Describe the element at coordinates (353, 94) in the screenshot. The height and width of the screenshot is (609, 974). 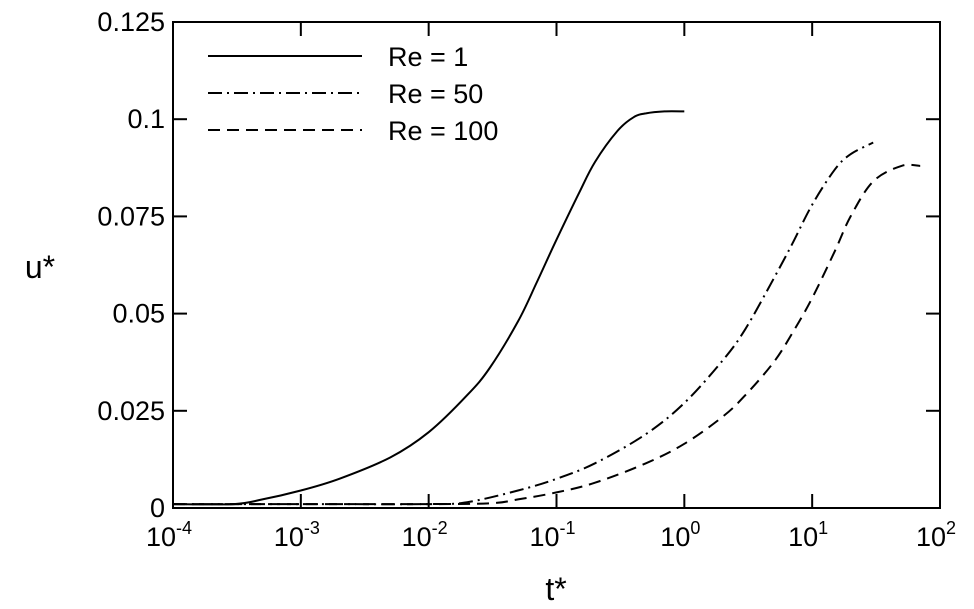
I see `legend: Re = 1 Re = 50 Re = 100` at that location.